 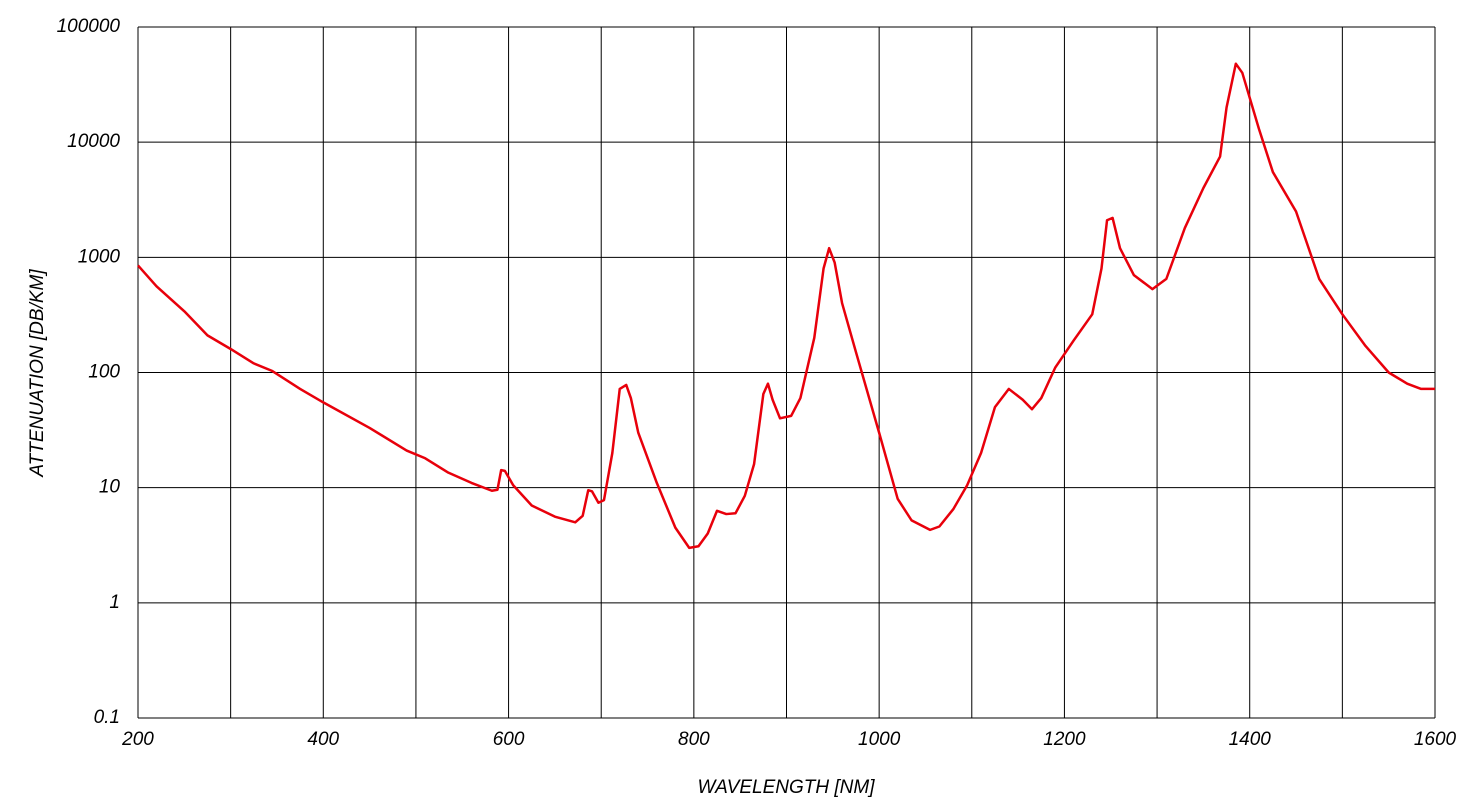 I want to click on x-axis-label: WAVELENGTH [NM], so click(x=786, y=787).